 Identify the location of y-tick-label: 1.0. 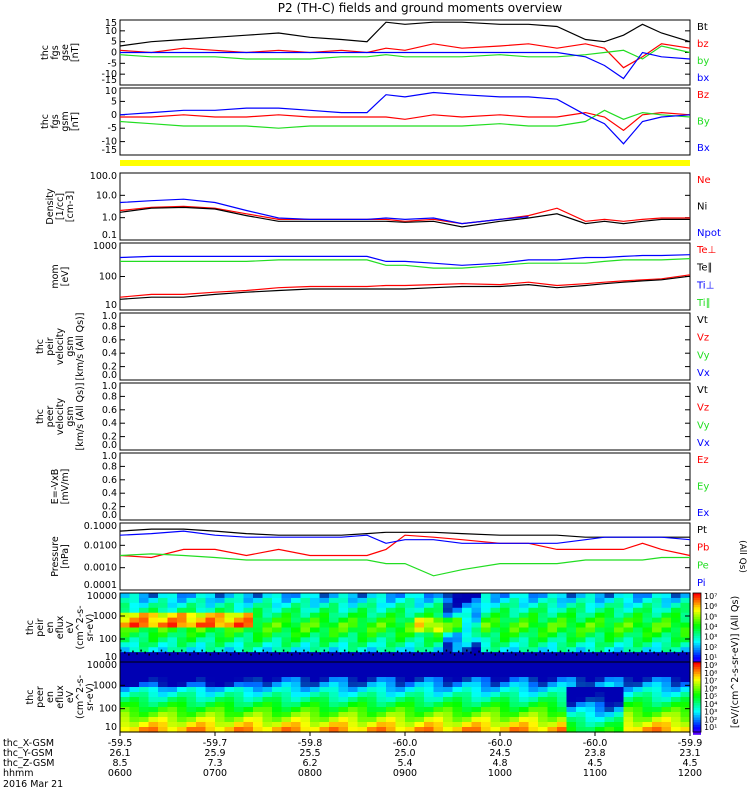
(109, 386).